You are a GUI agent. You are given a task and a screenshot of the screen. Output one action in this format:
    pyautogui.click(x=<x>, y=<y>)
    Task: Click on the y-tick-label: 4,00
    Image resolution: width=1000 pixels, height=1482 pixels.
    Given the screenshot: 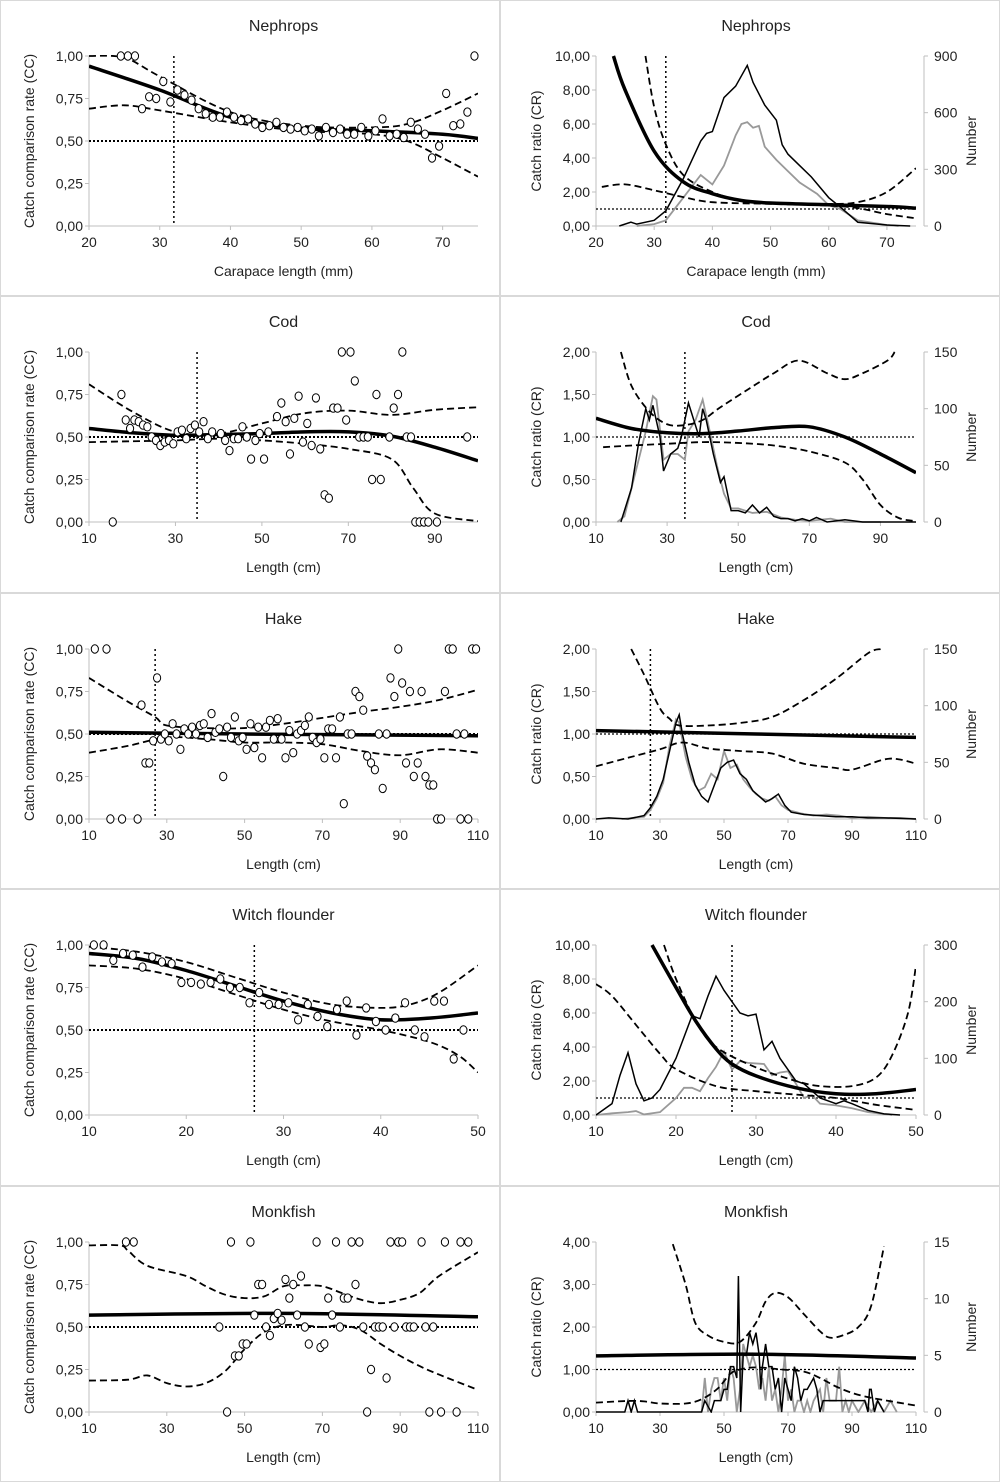 What is the action you would take?
    pyautogui.click(x=576, y=1047)
    